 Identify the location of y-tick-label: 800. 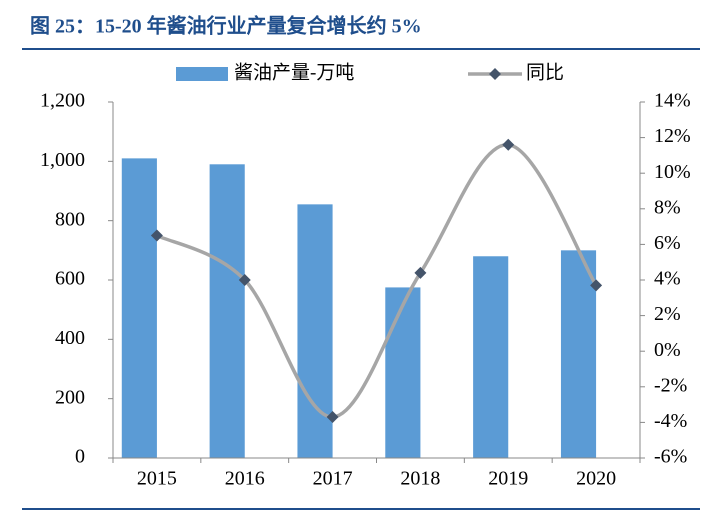
(70, 219).